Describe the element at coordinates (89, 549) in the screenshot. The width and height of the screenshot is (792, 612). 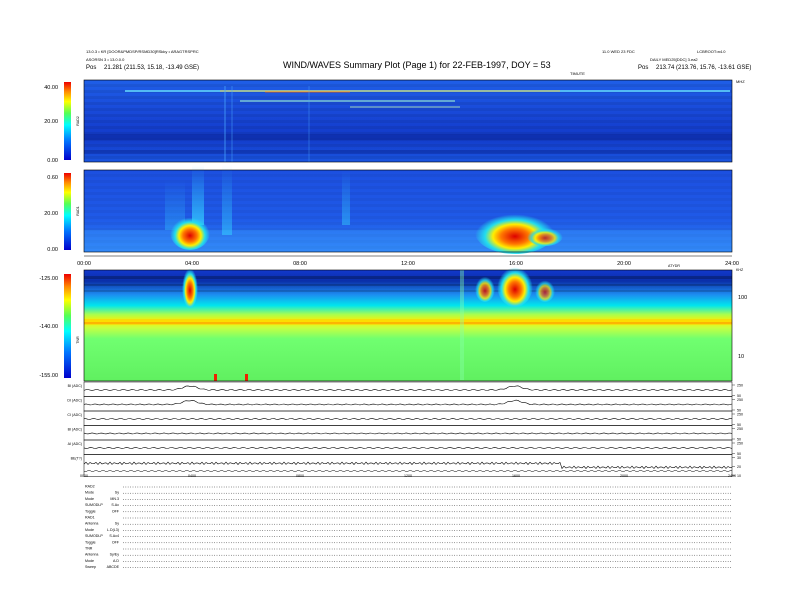
I see `footer-row-label-10: TNR` at that location.